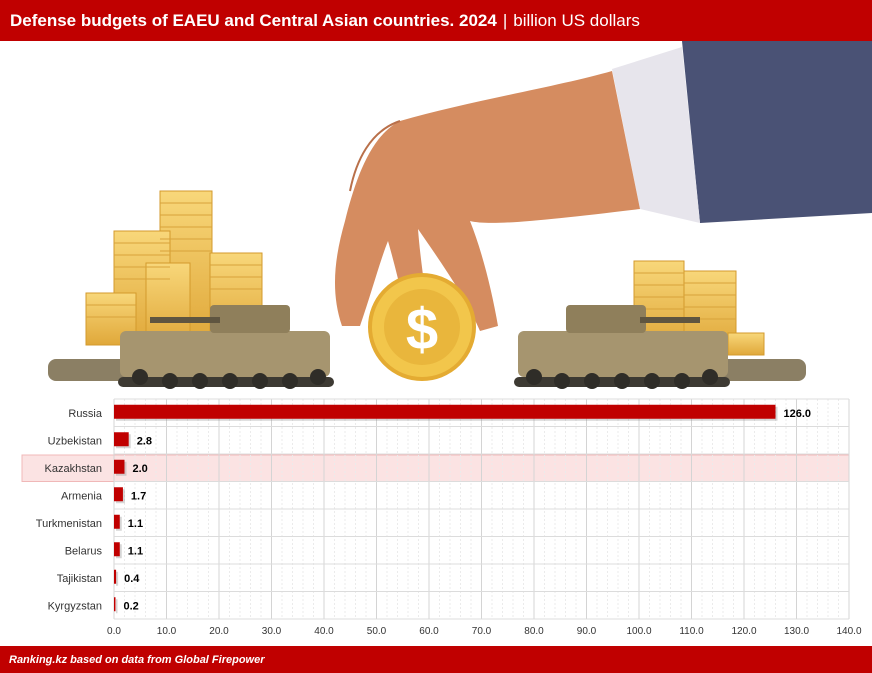 The height and width of the screenshot is (673, 872). What do you see at coordinates (798, 414) in the screenshot?
I see `data-label: 126.0` at bounding box center [798, 414].